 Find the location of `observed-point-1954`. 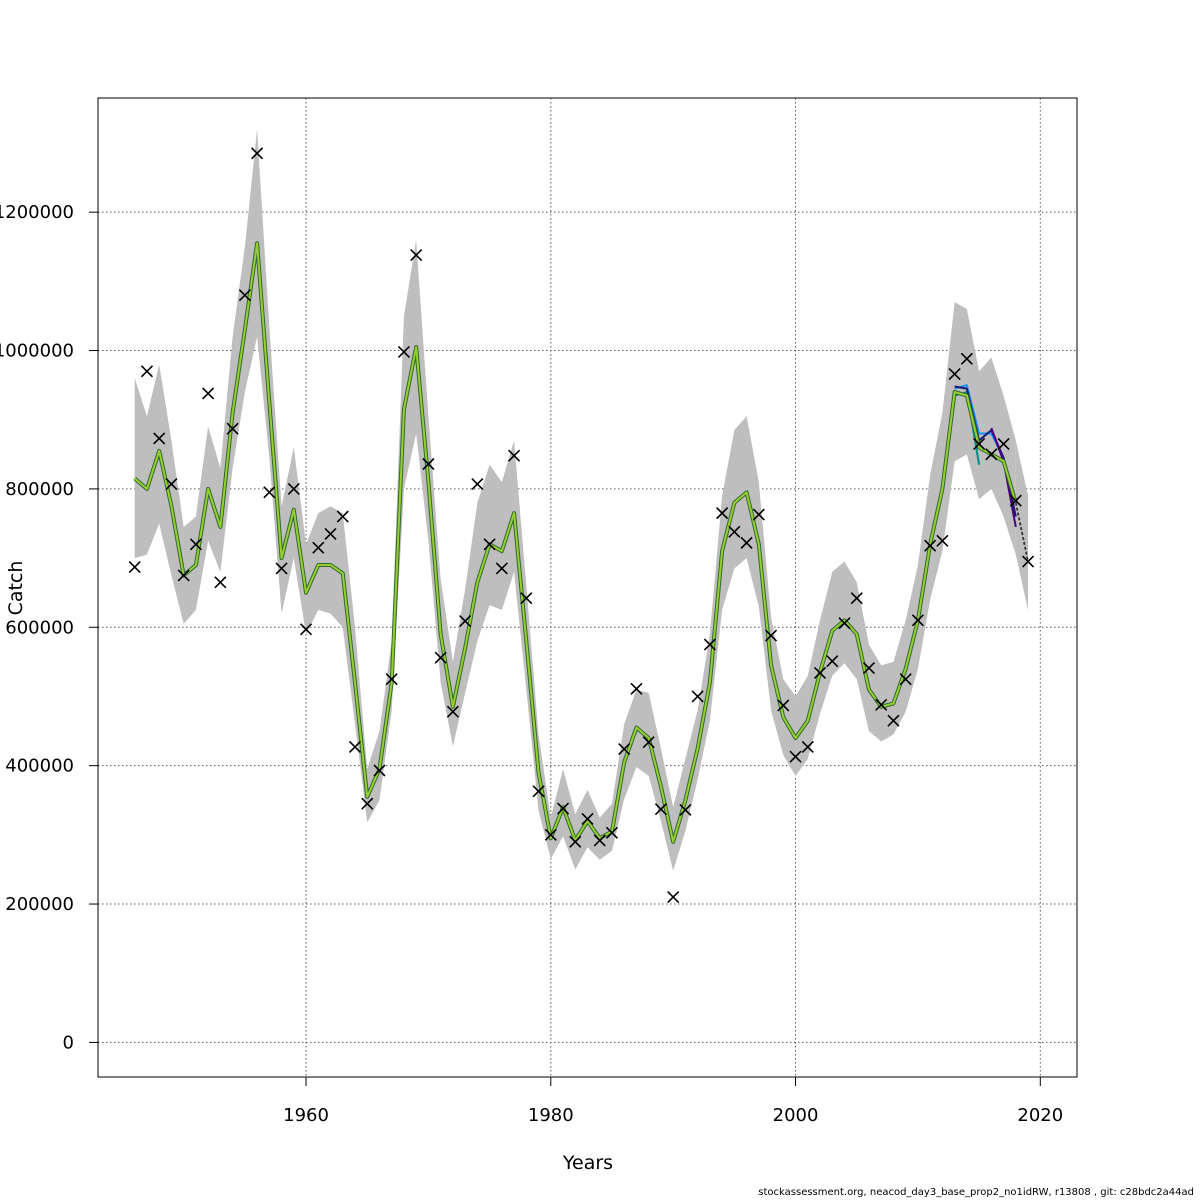

observed-point-1954 is located at coordinates (232, 428).